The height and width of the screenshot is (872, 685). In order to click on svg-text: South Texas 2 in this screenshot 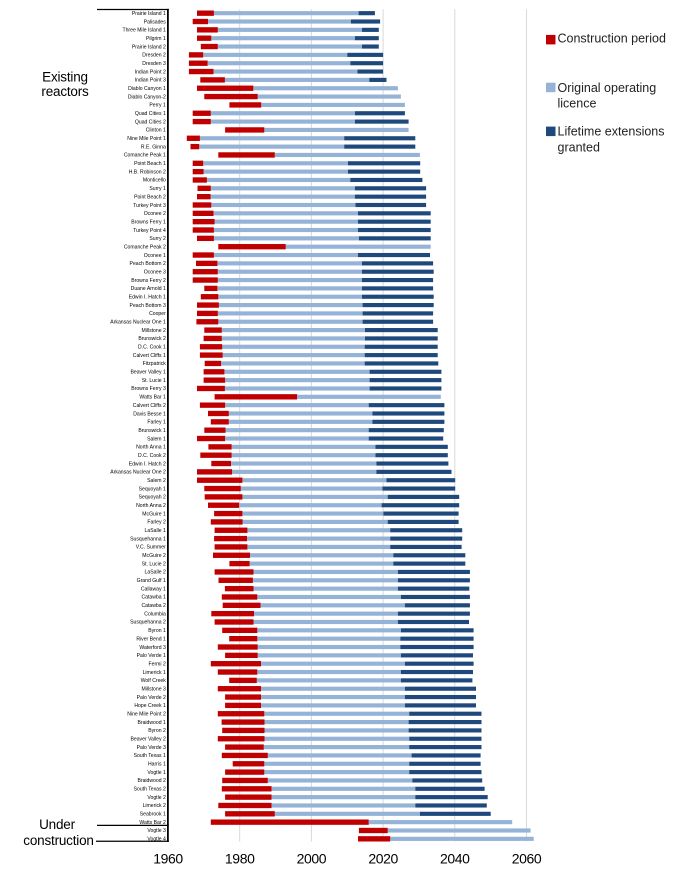, I will do `click(150, 790)`.